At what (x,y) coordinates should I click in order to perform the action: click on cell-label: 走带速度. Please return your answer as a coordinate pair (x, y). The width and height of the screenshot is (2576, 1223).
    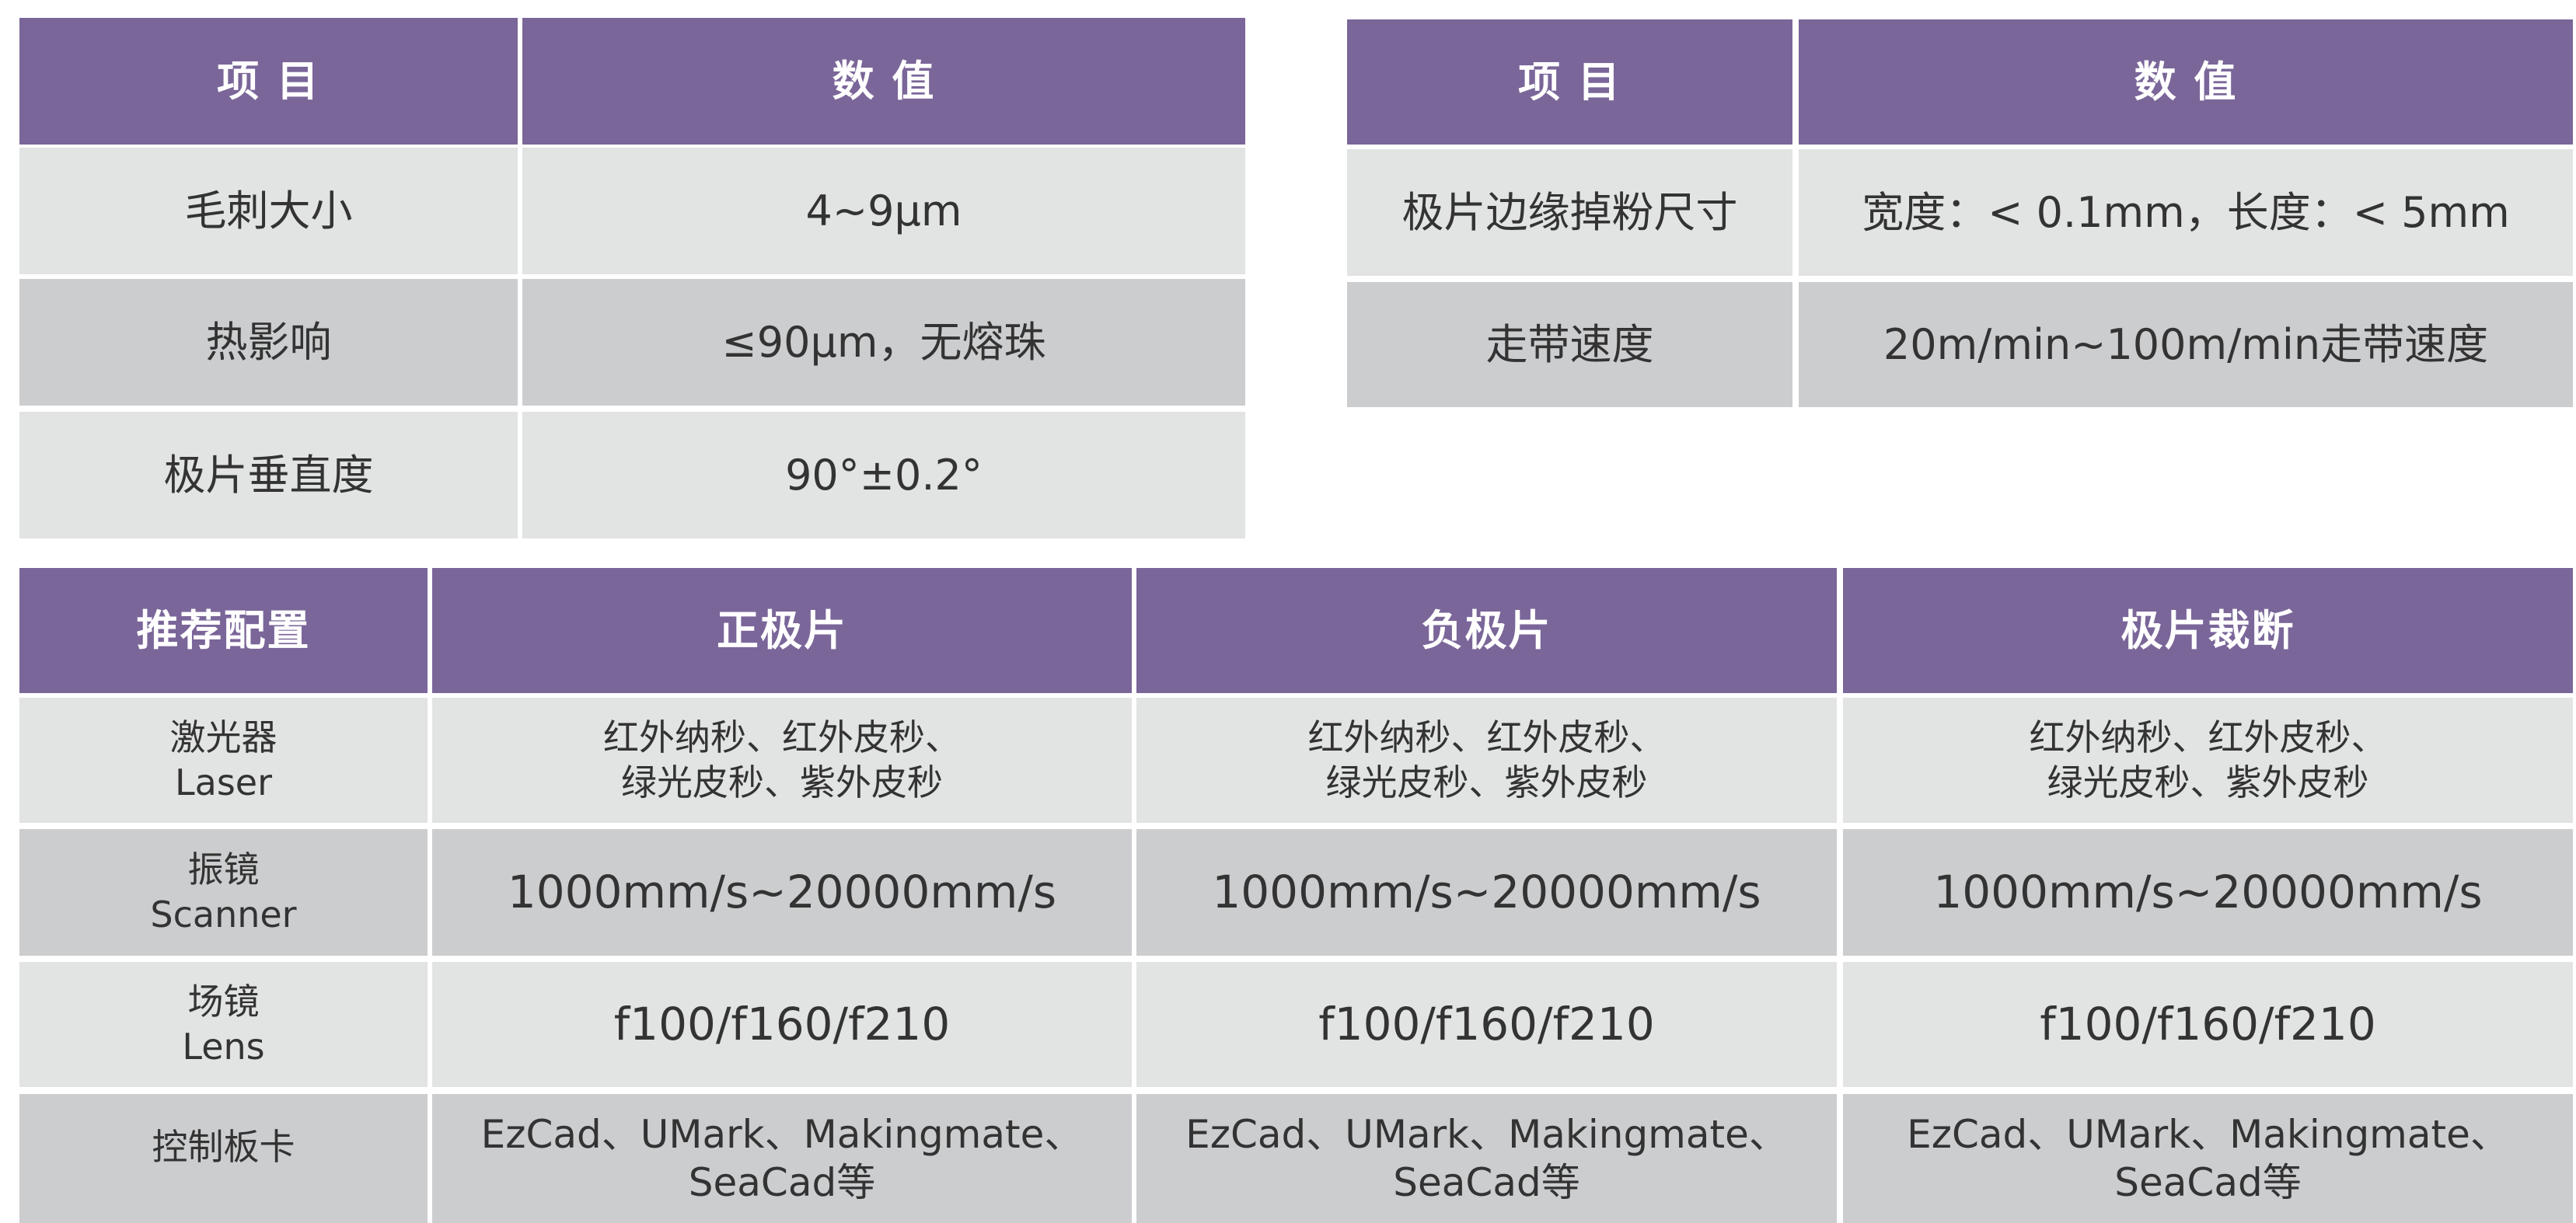
    Looking at the image, I should click on (1570, 344).